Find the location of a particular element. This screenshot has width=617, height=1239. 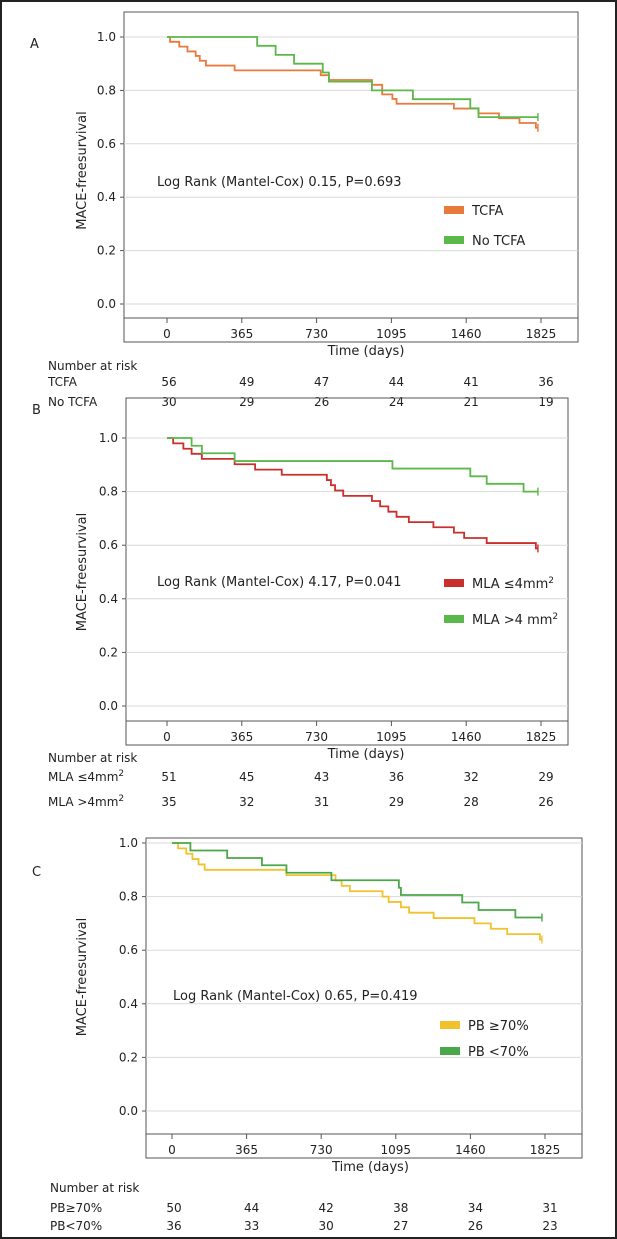

legend-label: No TCFA is located at coordinates (498, 241).